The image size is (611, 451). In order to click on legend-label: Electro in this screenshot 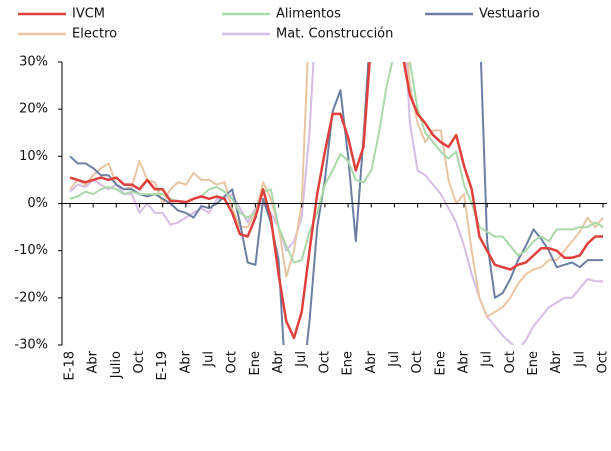, I will do `click(94, 34)`.